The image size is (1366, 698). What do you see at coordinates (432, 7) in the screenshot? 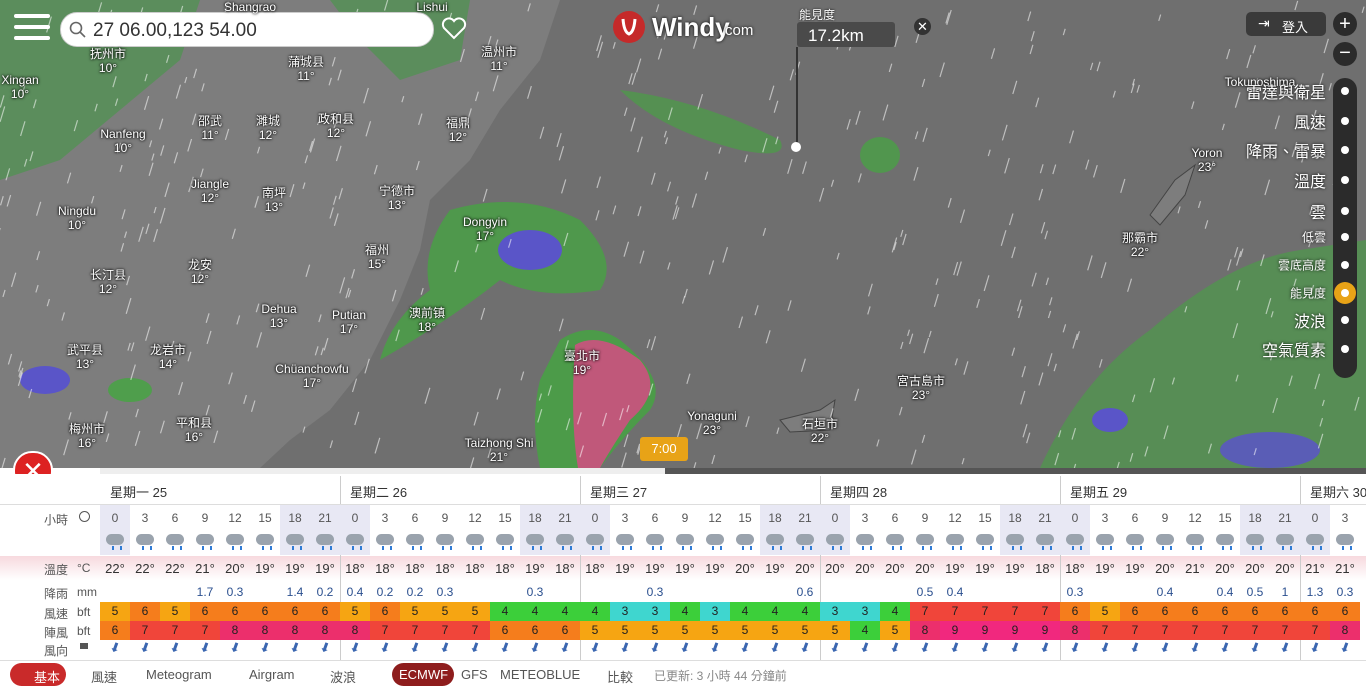
I see `city-name: Lishui` at bounding box center [432, 7].